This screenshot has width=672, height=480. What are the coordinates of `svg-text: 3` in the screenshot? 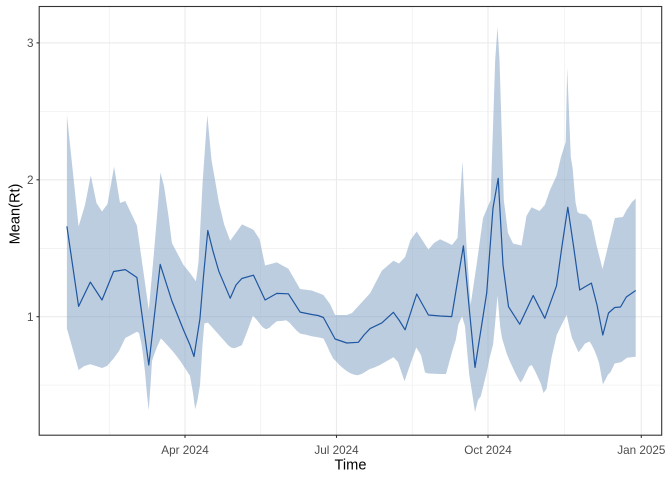 It's located at (30, 43).